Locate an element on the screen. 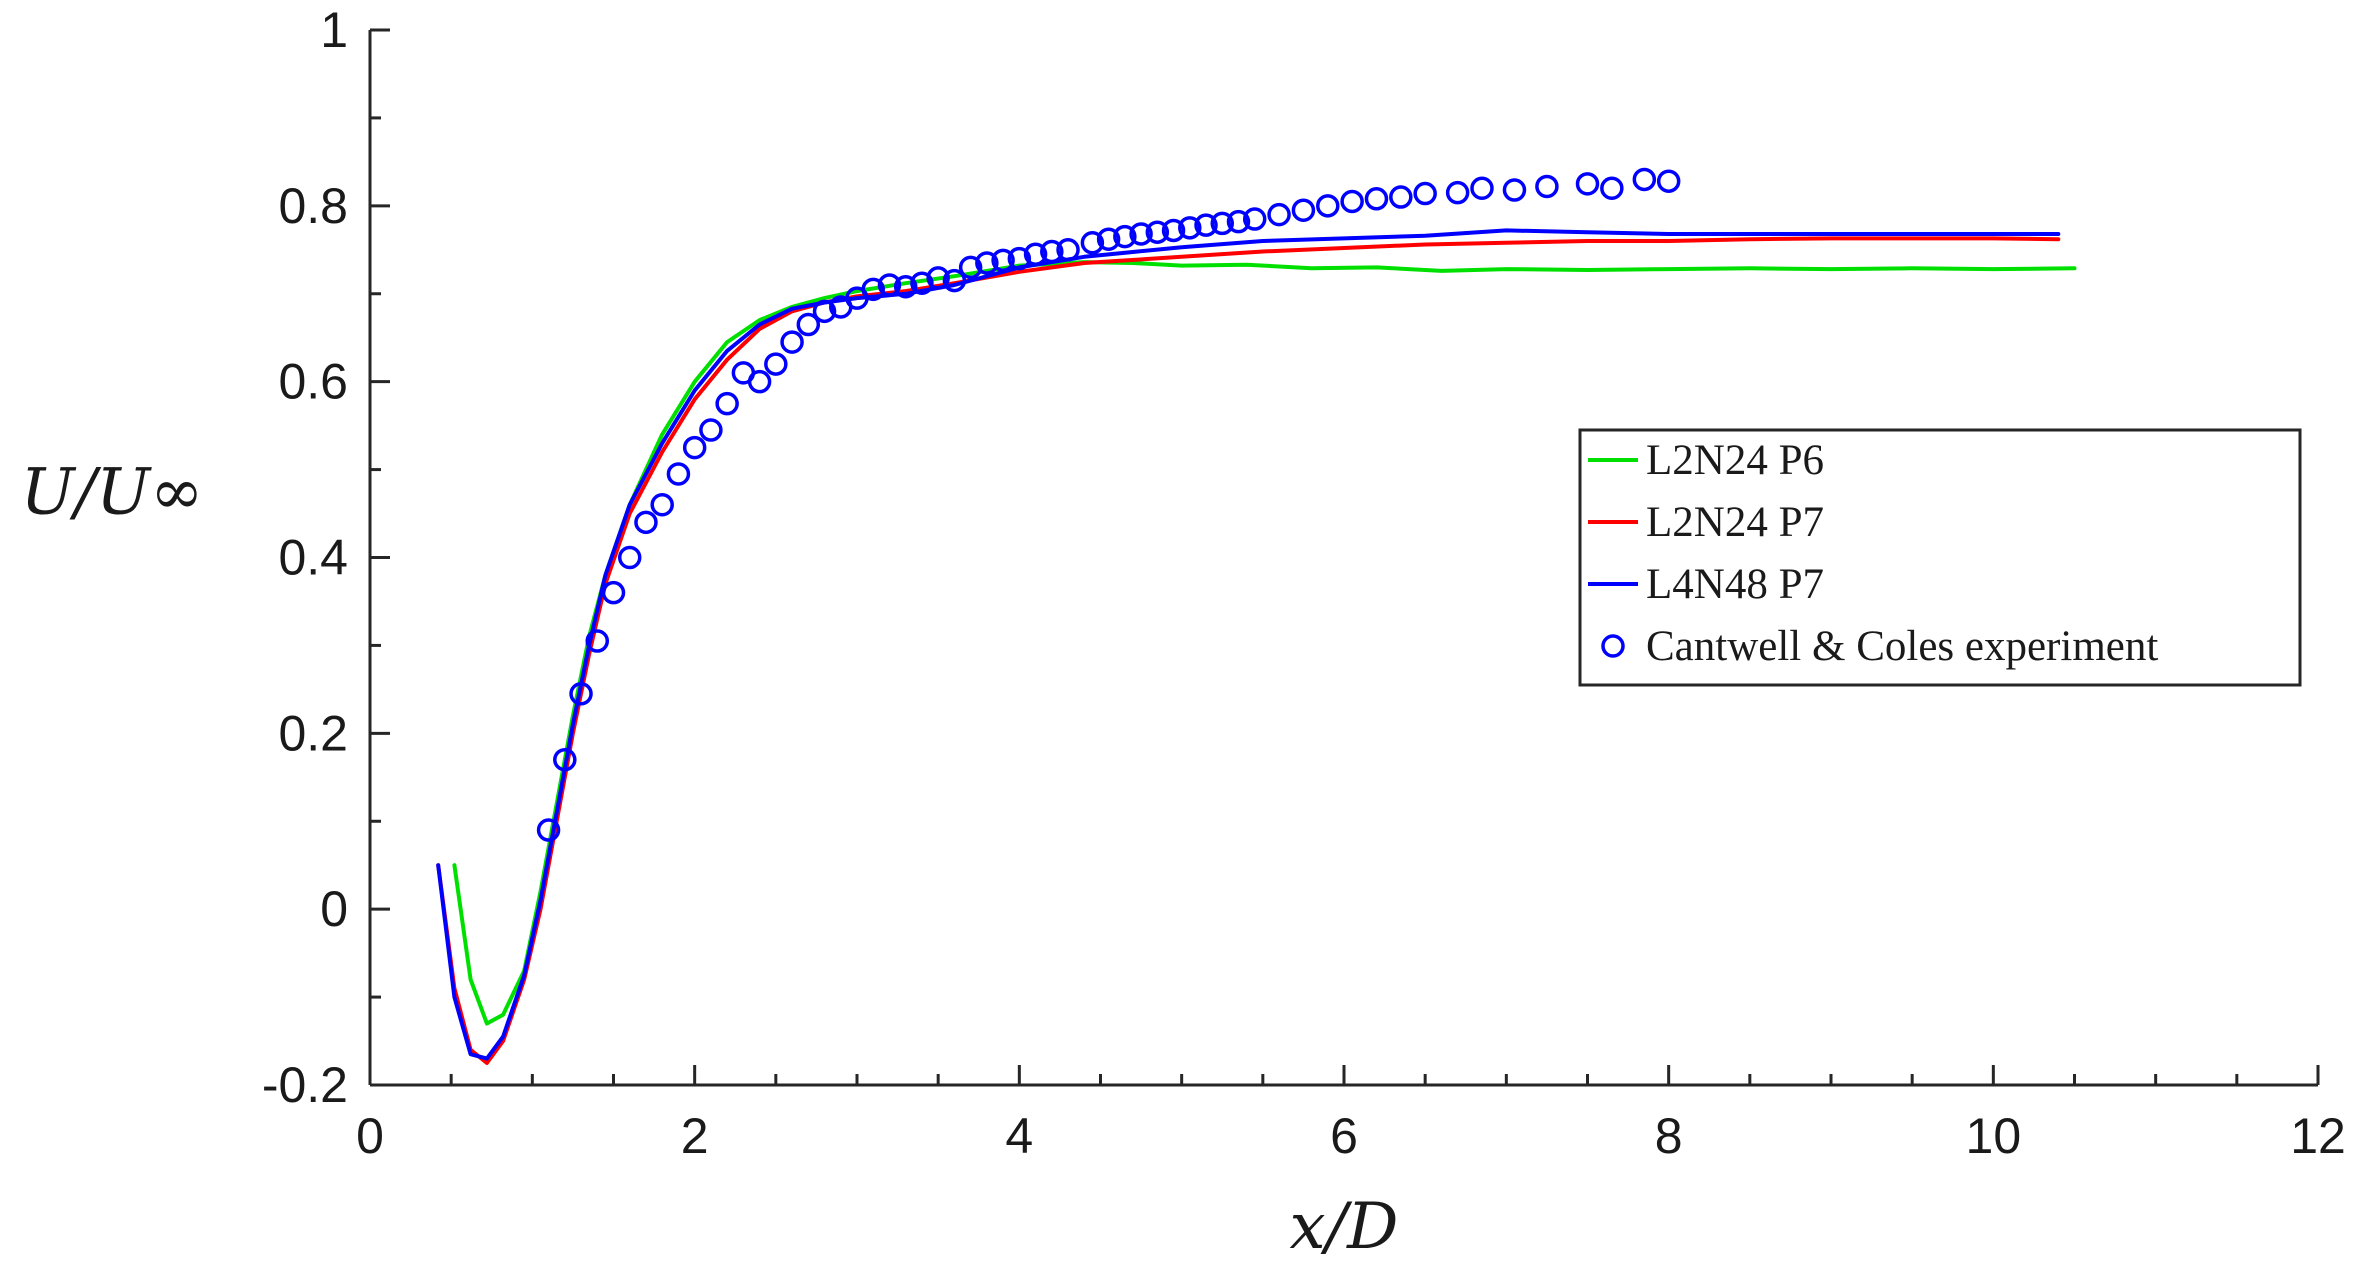  legend-entry-label: Cantwell & Coles experiment is located at coordinates (1902, 646).